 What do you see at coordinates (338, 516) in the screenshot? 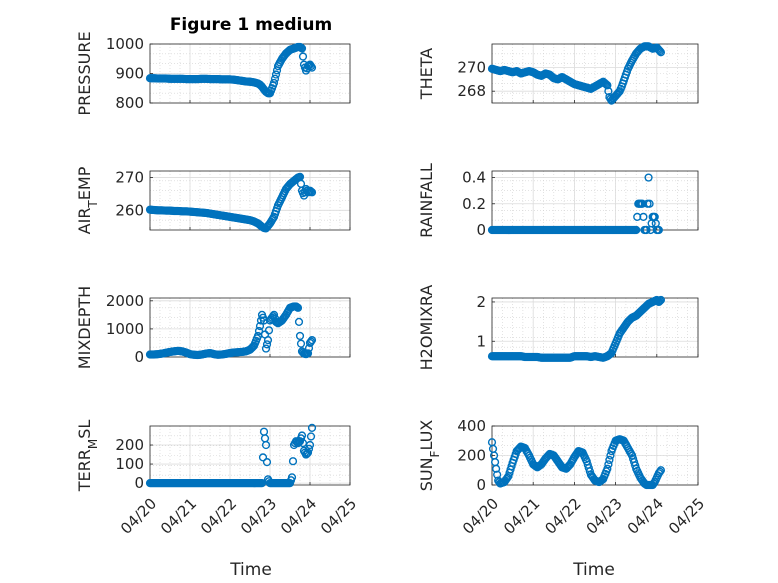
I see `x-tick-label: 04/25` at bounding box center [338, 516].